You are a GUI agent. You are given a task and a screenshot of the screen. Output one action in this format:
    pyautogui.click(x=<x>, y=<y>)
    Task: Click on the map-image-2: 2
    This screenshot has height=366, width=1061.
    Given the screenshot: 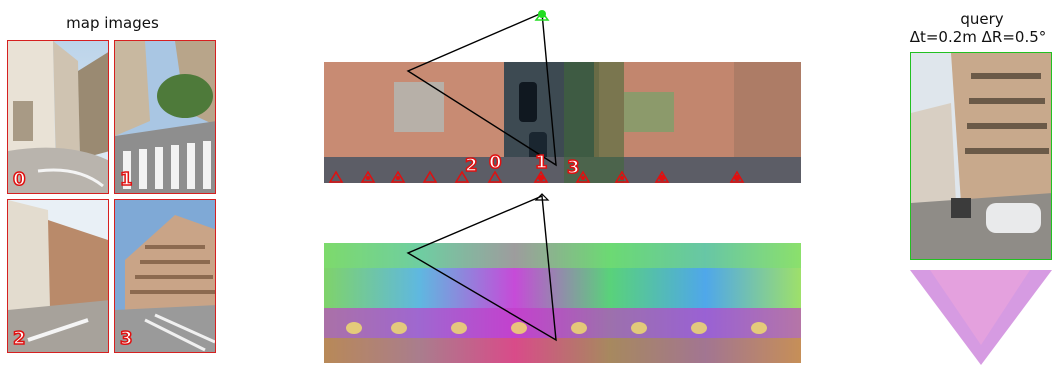 What is the action you would take?
    pyautogui.click(x=58, y=276)
    